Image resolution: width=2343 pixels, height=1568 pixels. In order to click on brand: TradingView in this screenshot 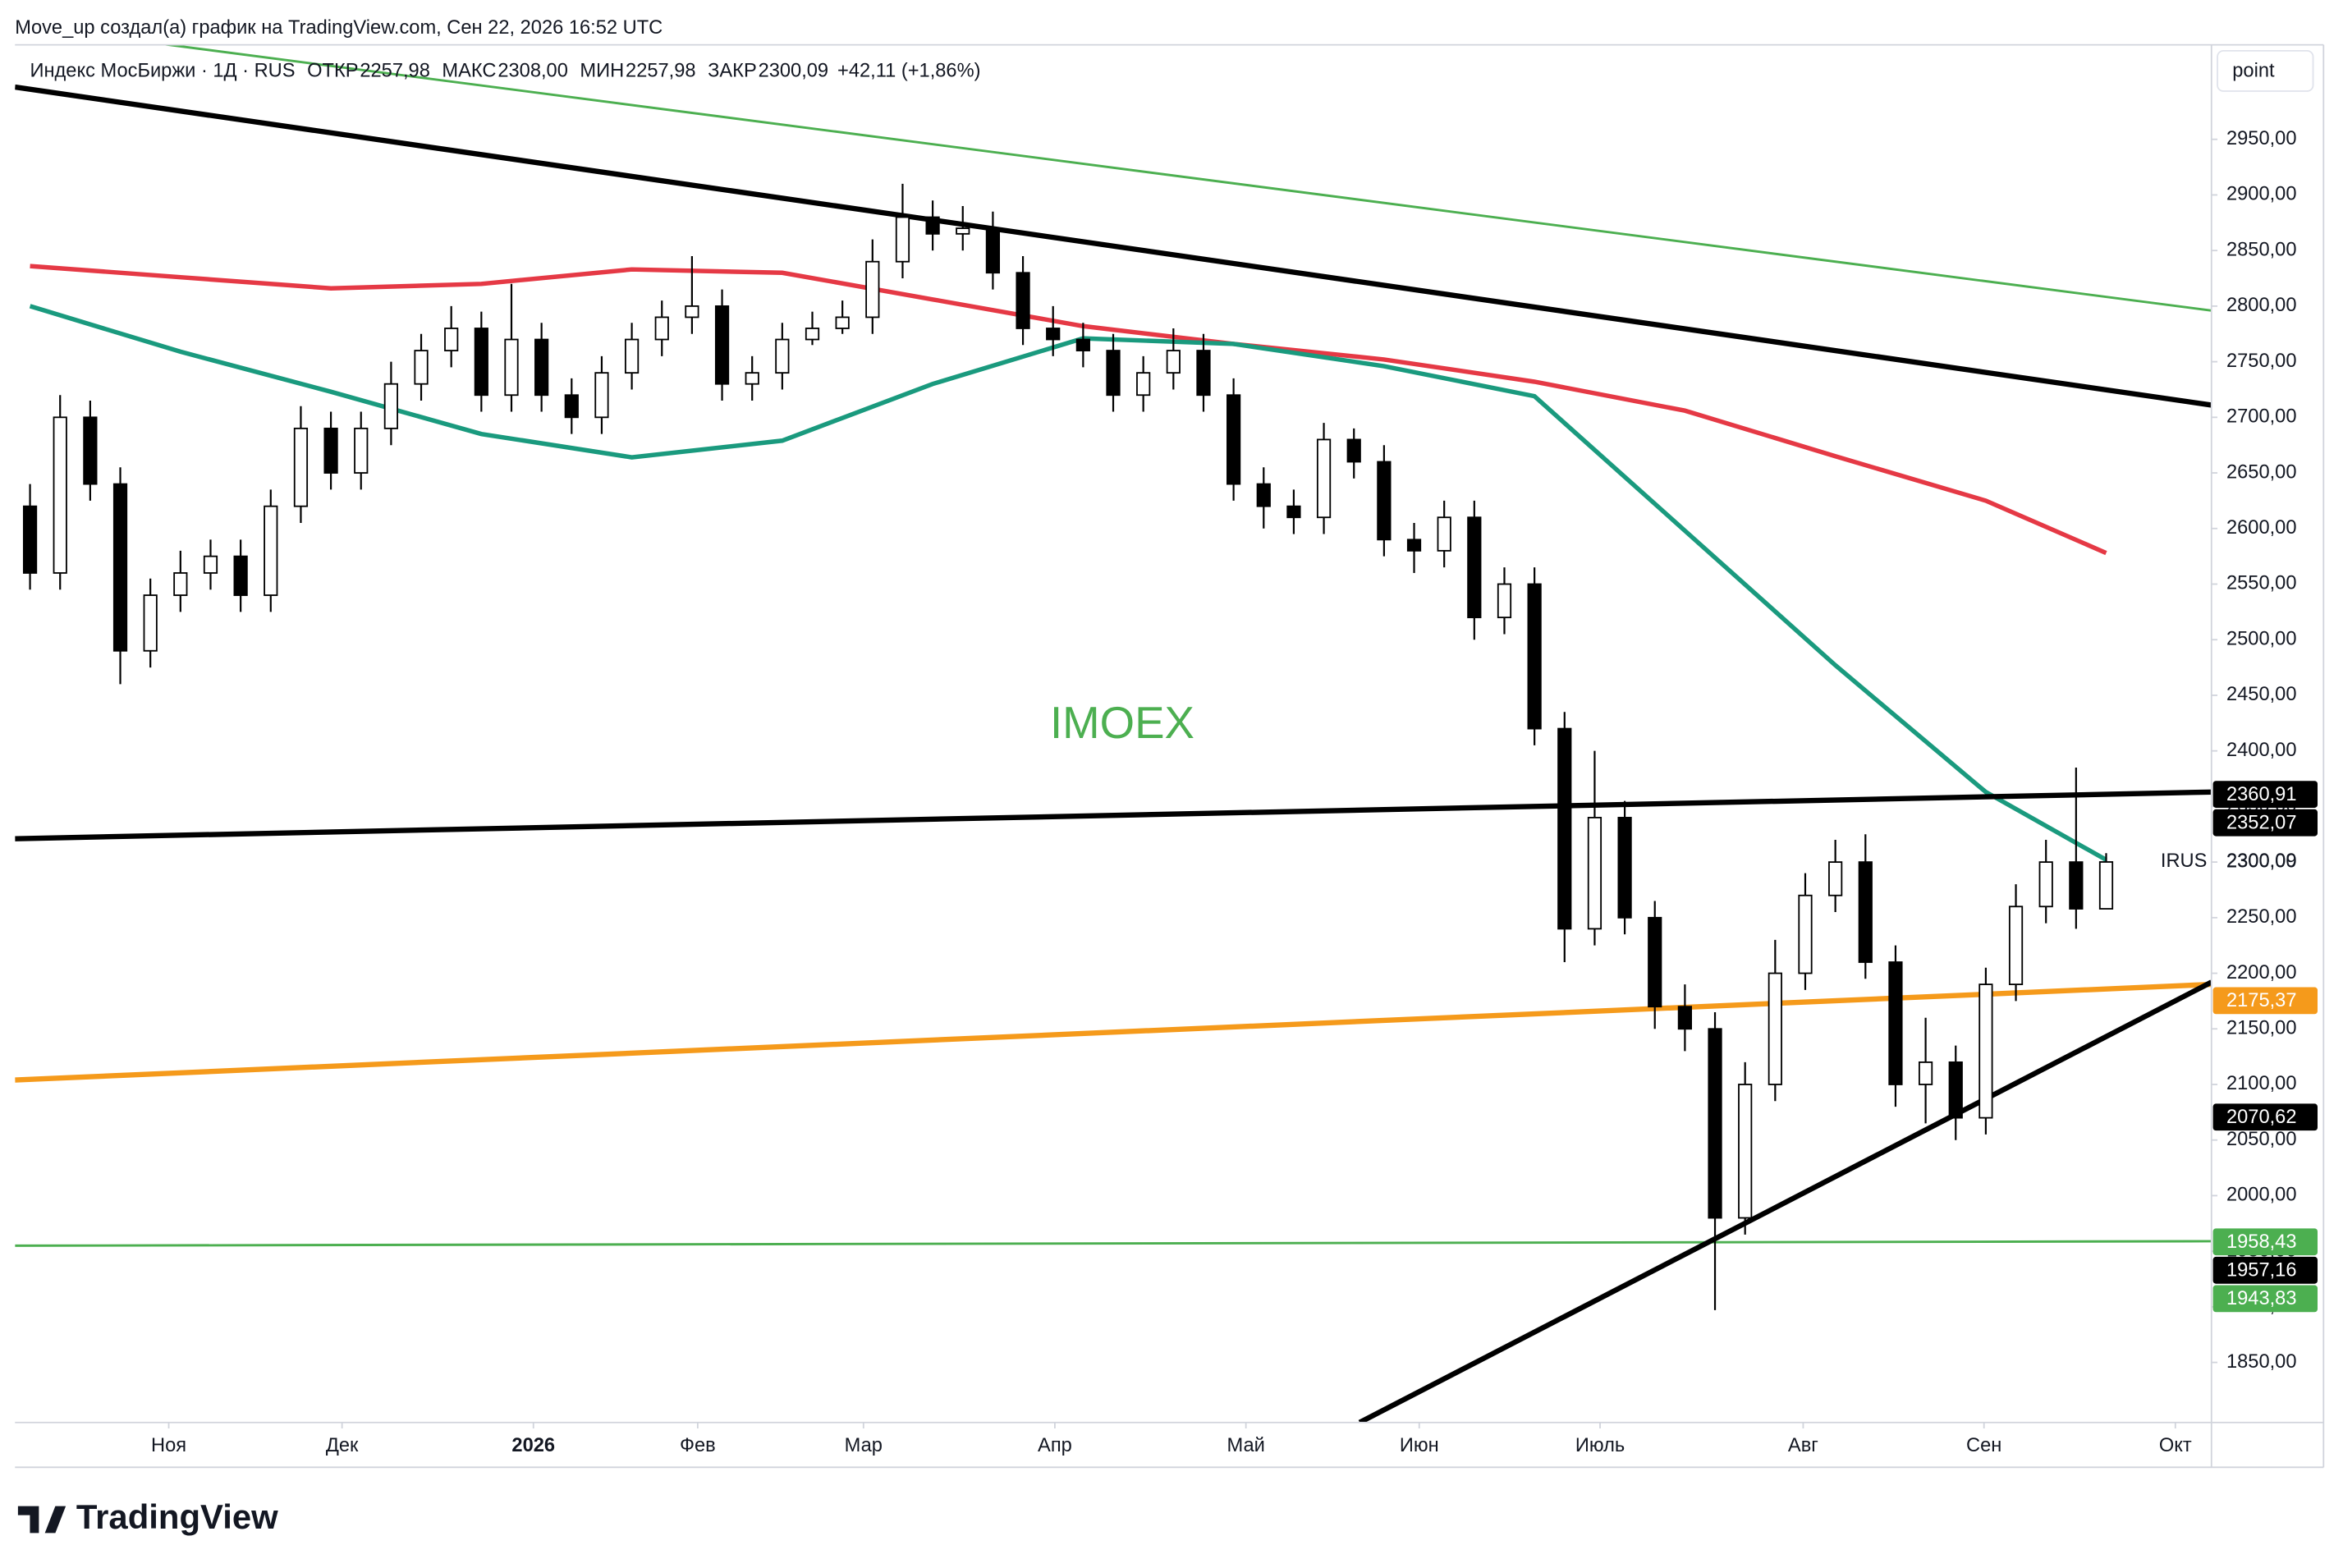, I will do `click(177, 1516)`.